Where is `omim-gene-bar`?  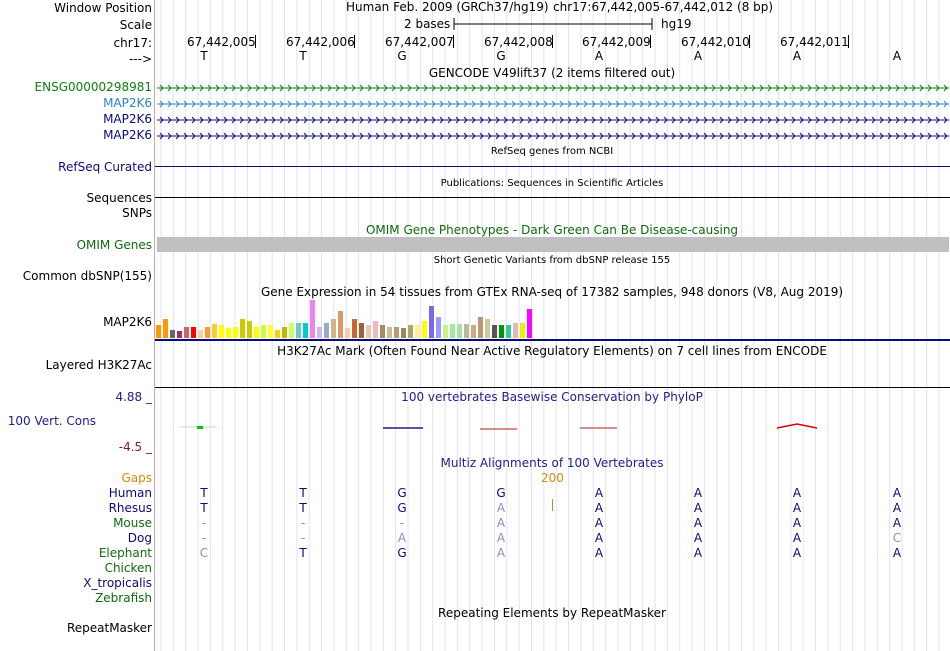
omim-gene-bar is located at coordinates (553, 244).